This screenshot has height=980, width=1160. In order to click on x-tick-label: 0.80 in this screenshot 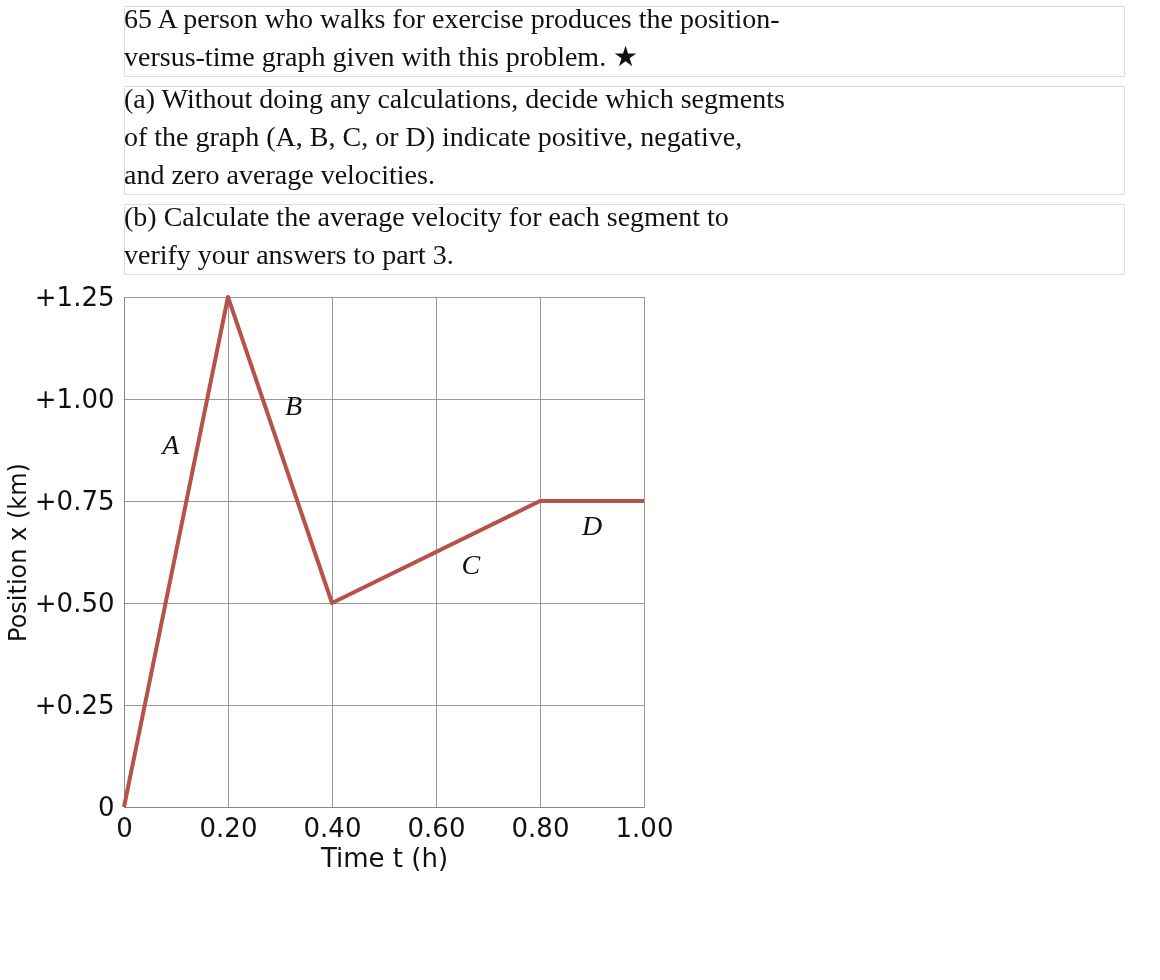, I will do `click(540, 827)`.